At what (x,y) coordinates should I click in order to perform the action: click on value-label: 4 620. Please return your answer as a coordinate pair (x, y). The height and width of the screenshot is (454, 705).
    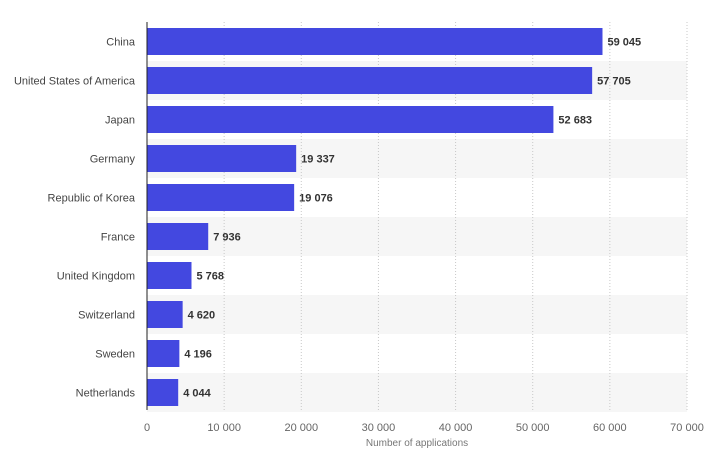
    Looking at the image, I should click on (202, 316).